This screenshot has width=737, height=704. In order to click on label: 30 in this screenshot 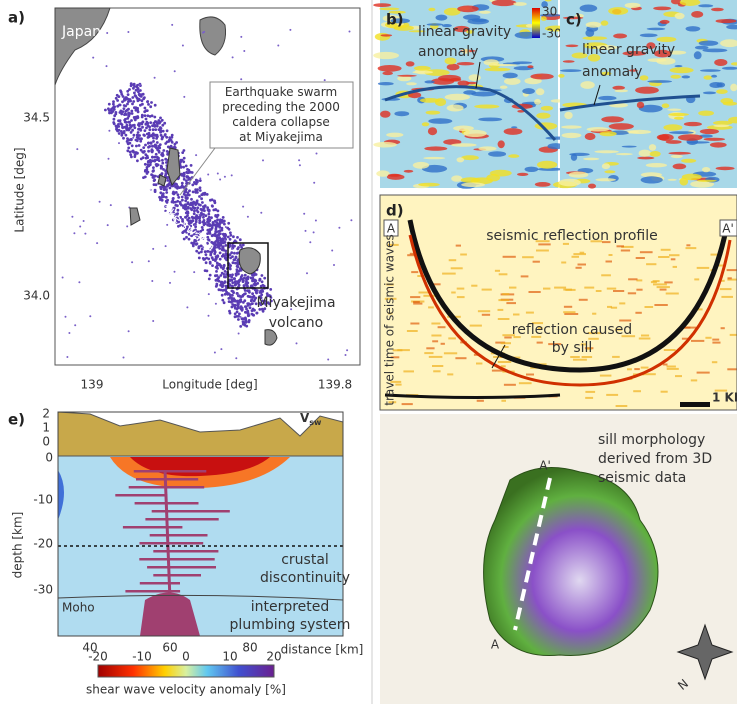, I will do `click(549, 12)`.